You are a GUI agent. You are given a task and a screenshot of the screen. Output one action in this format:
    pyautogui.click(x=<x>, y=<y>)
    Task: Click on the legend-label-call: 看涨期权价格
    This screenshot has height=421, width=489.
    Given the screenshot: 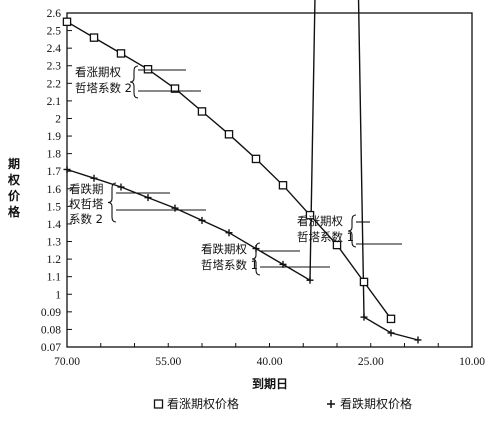 What is the action you would take?
    pyautogui.click(x=203, y=403)
    